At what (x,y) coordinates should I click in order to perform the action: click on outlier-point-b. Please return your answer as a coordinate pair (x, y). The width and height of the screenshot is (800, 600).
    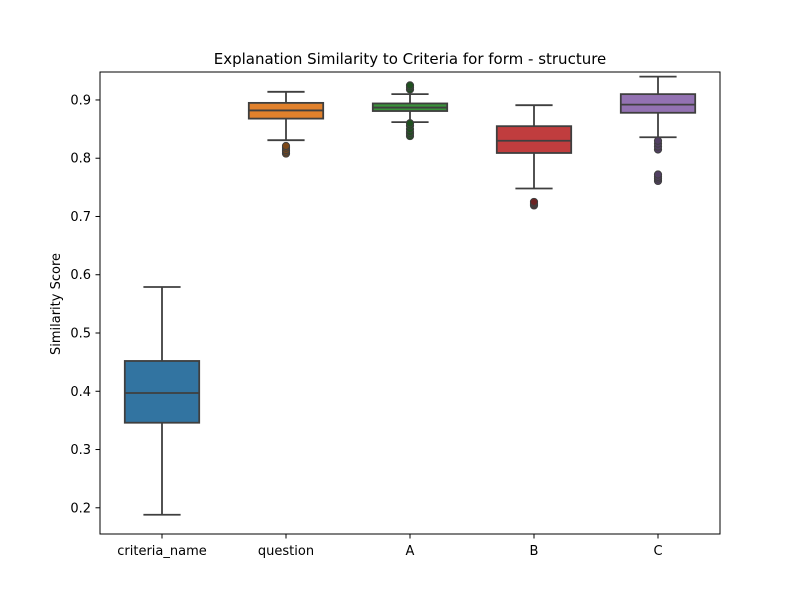
    Looking at the image, I should click on (534, 202).